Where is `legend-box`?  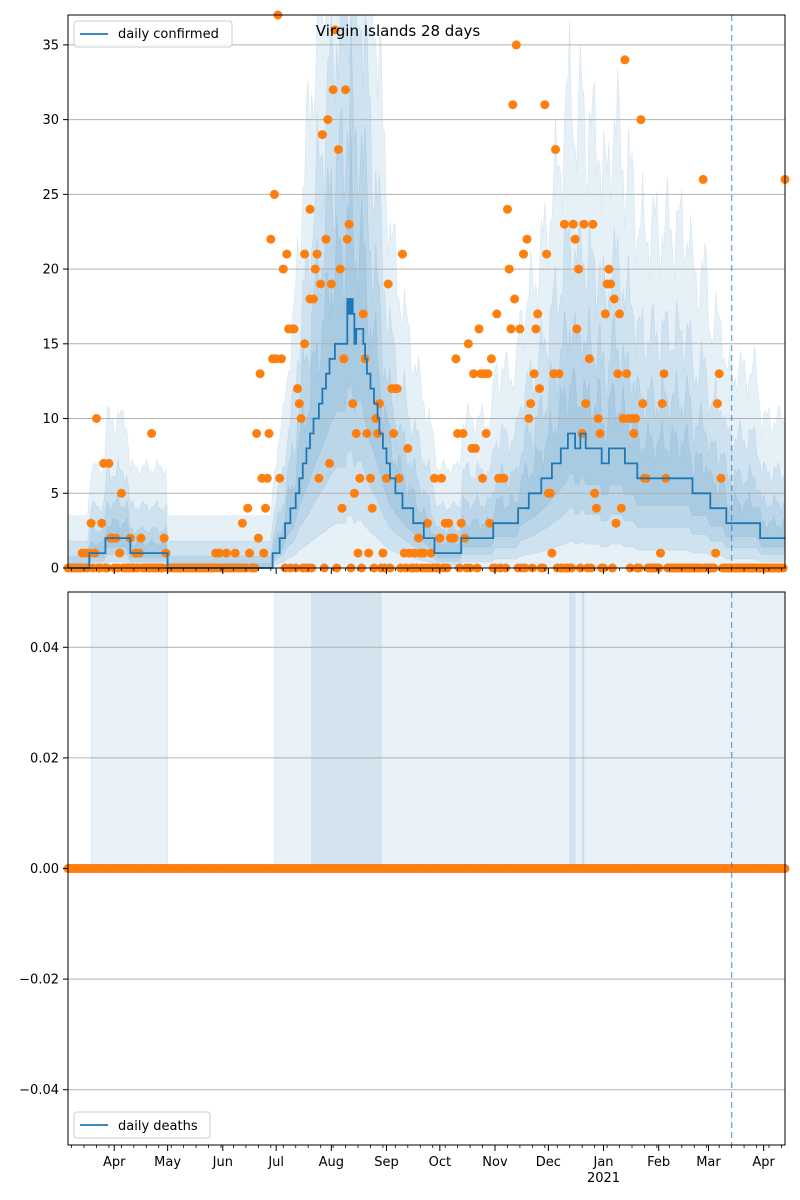
legend-box is located at coordinates (142, 1125).